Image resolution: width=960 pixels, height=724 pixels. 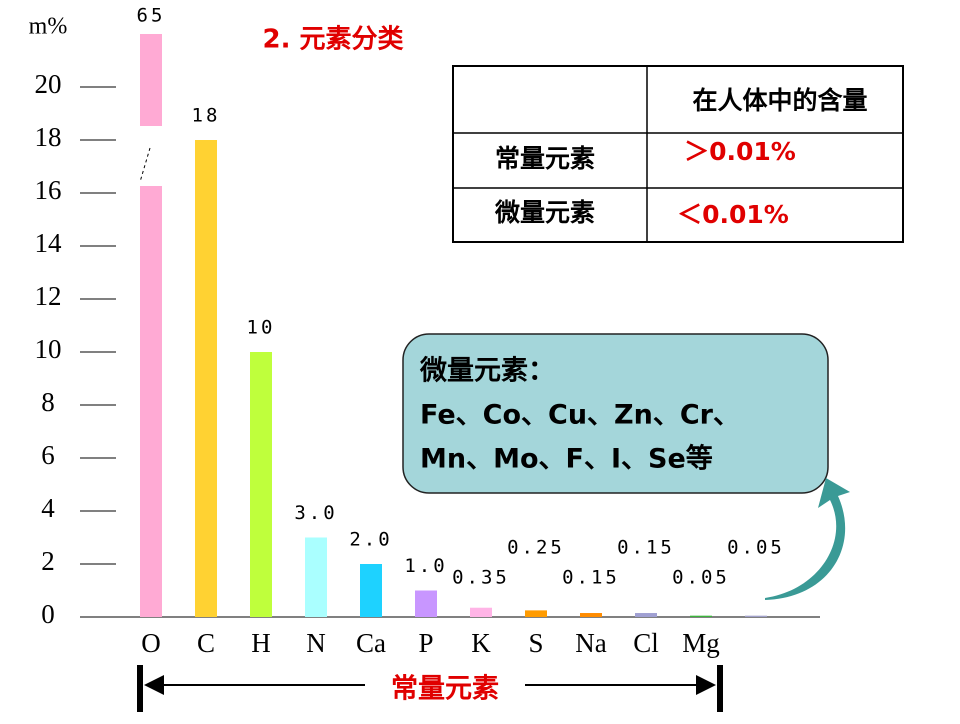 What do you see at coordinates (371, 643) in the screenshot?
I see `x-tick-label: Ca` at bounding box center [371, 643].